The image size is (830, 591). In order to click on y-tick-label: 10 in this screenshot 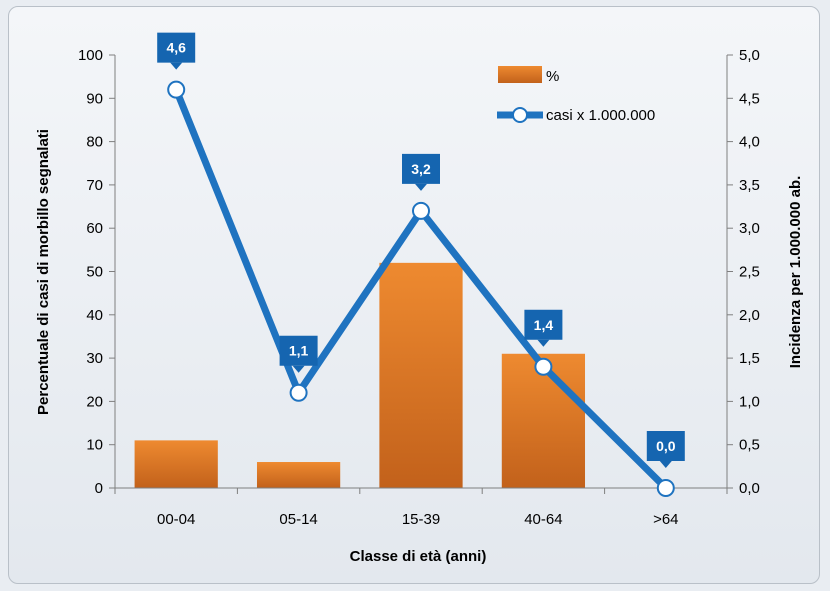, I will do `click(94, 445)`.